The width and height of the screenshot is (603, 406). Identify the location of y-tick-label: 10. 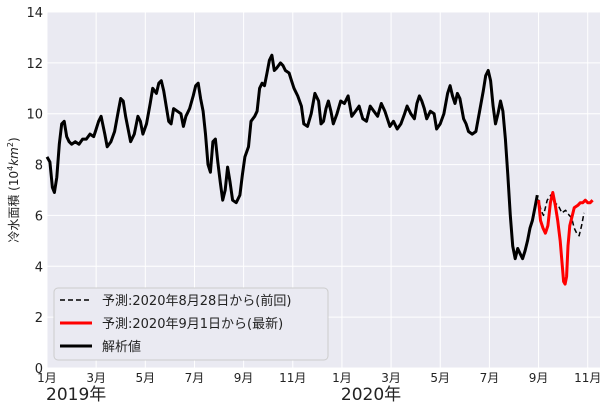
(34, 115).